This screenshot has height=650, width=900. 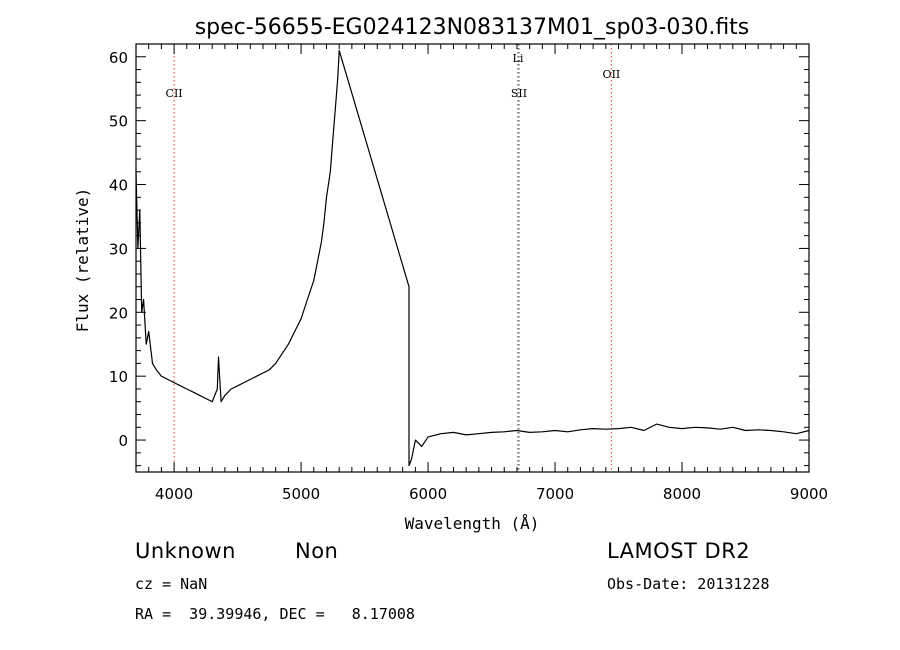 What do you see at coordinates (555, 494) in the screenshot?
I see `x-tick-label: 7000` at bounding box center [555, 494].